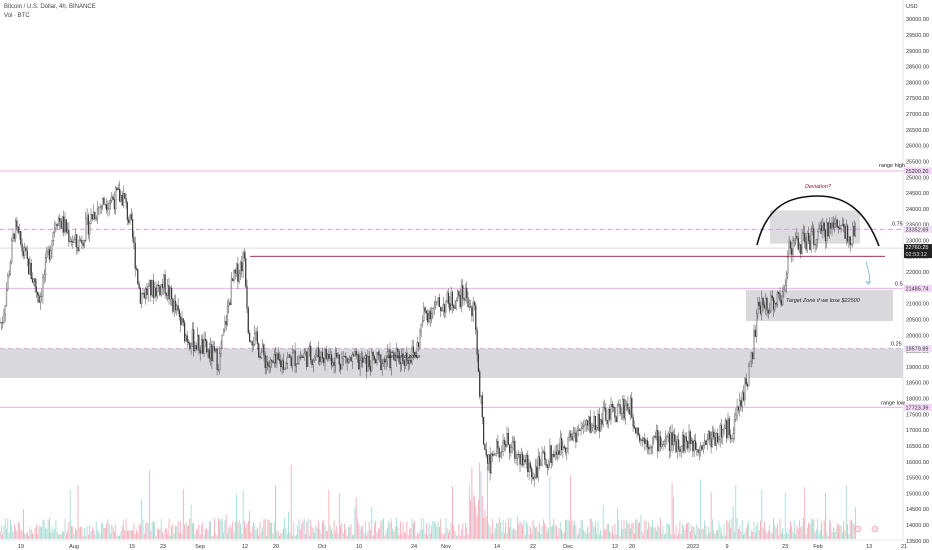 The height and width of the screenshot is (550, 932). I want to click on fib-025-value: 19579.89, so click(917, 350).